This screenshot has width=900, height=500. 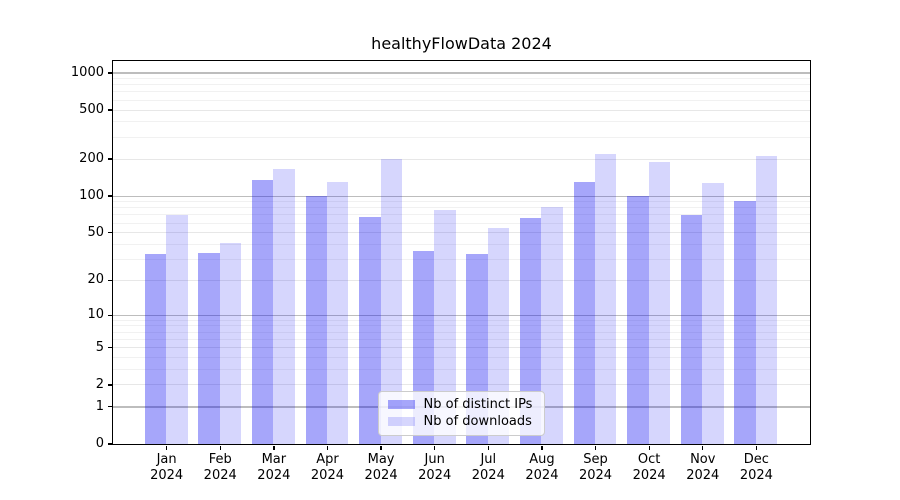 I want to click on y-tick-label-20: 20, so click(x=95, y=280).